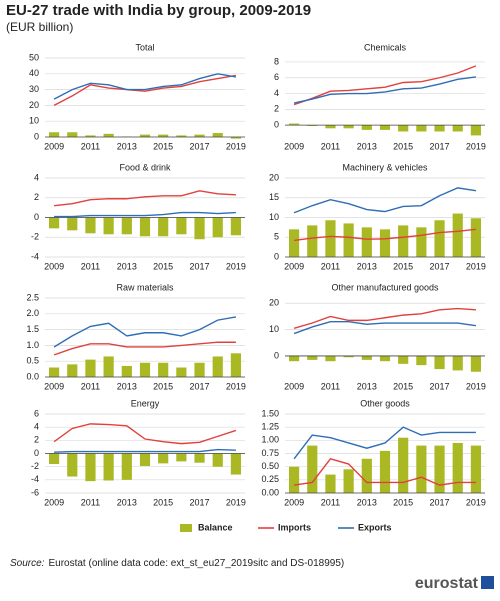 This screenshot has height=601, width=500. I want to click on panel-title: Other goods, so click(385, 403).